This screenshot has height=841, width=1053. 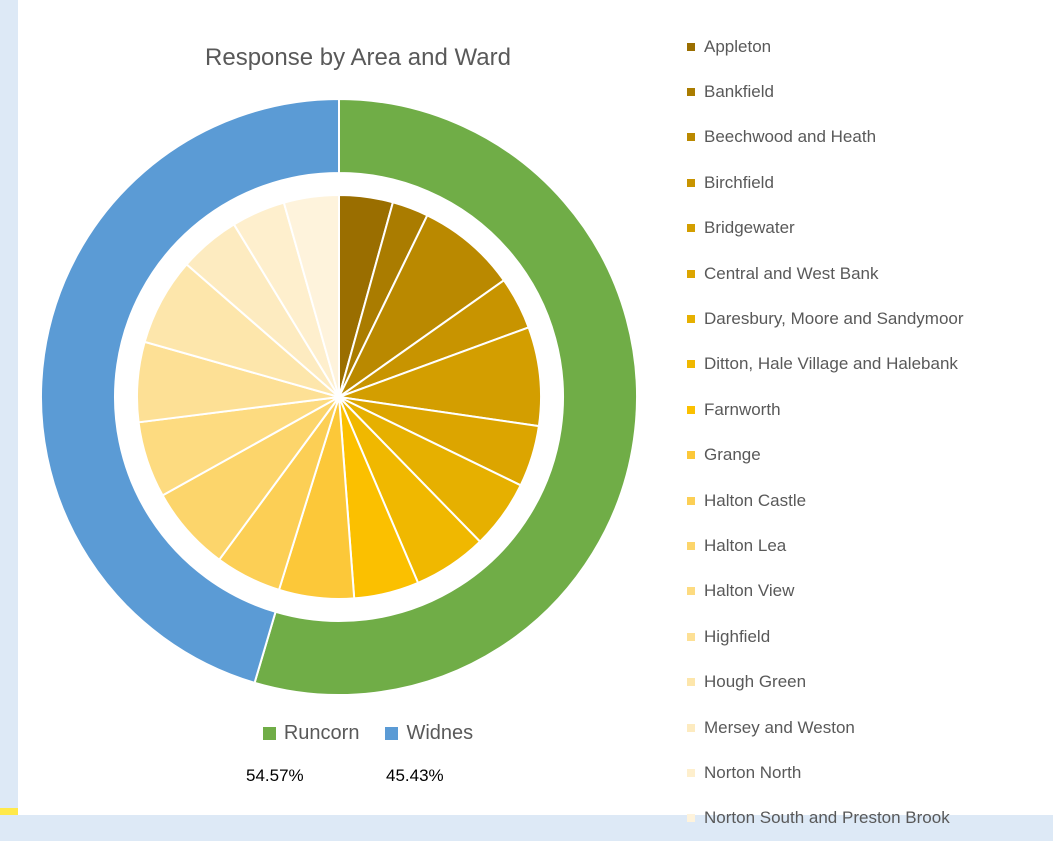 I want to click on runcorn-label: Runcorn, so click(x=321, y=733).